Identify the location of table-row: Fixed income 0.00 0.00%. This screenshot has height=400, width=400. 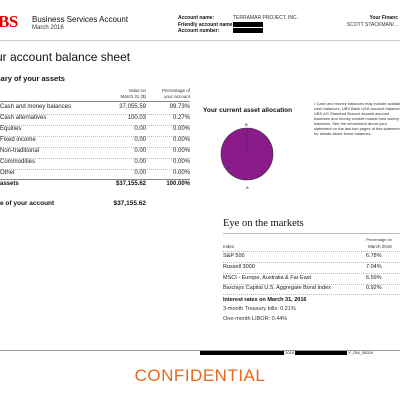
(95, 141).